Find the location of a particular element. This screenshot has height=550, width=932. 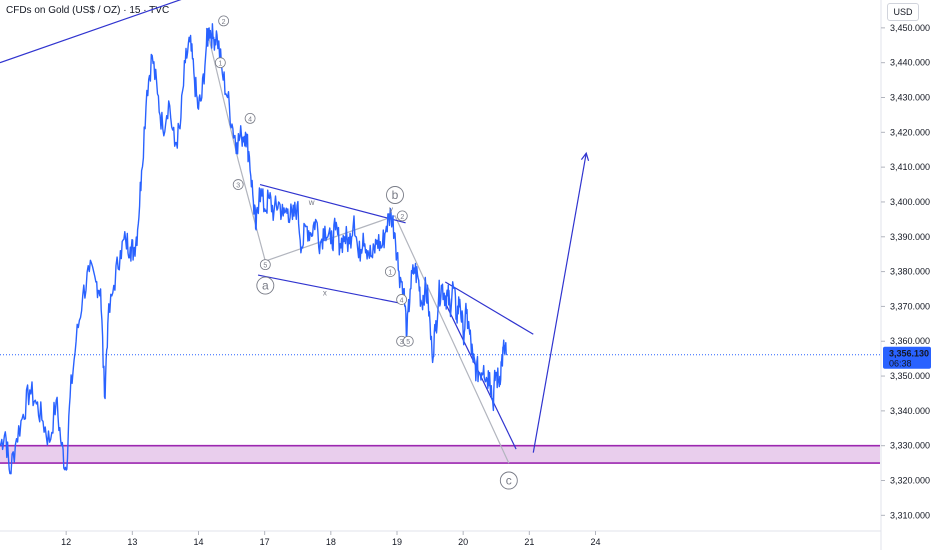

wave-label-9: b is located at coordinates (395, 195).